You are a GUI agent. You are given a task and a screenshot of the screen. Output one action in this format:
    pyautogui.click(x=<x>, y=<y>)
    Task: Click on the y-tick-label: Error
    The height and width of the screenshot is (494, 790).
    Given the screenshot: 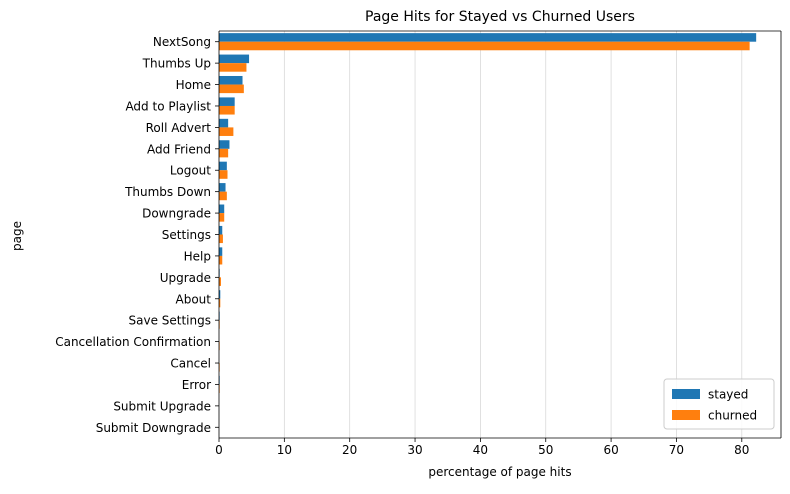 What is the action you would take?
    pyautogui.click(x=196, y=385)
    